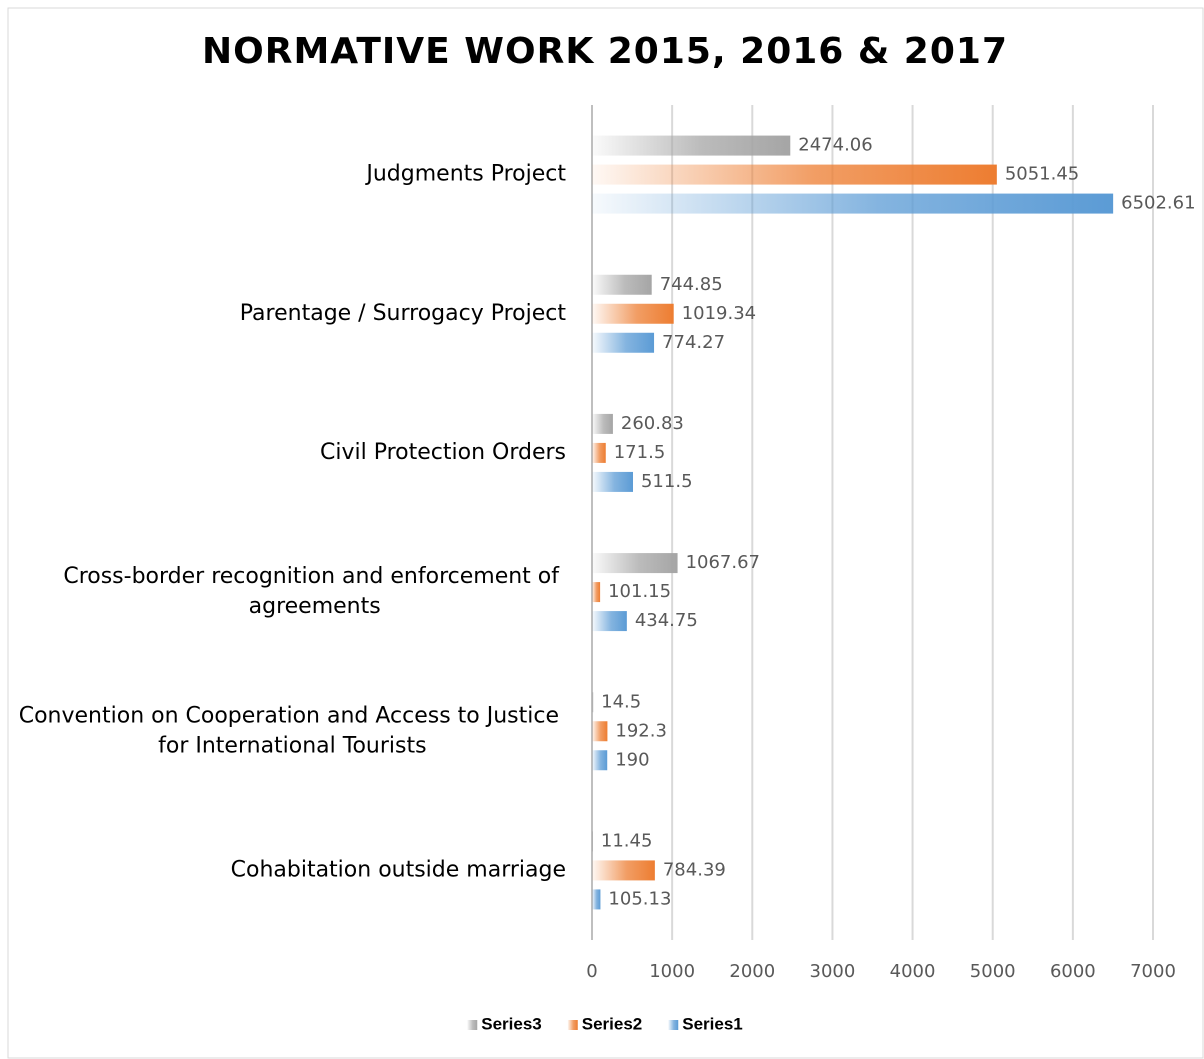  I want to click on x-tick-label: 1000, so click(672, 971).